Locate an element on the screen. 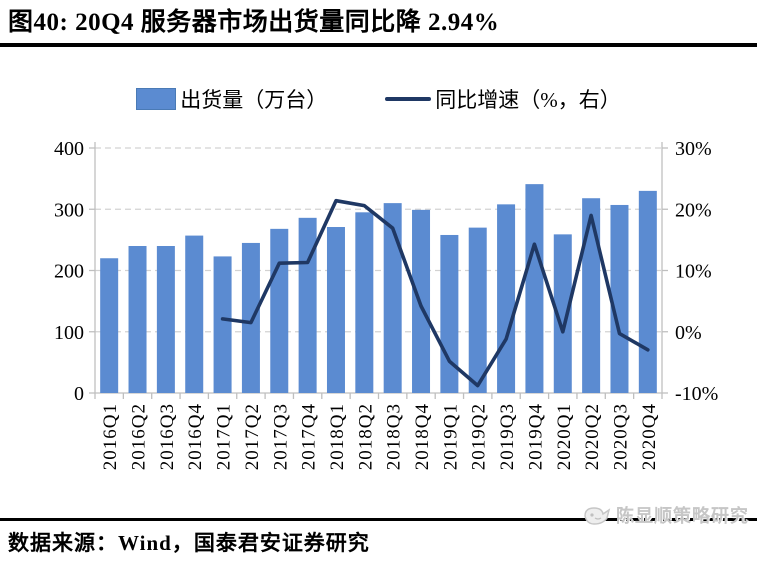 Image resolution: width=757 pixels, height=562 pixels. bar-2017Q3 is located at coordinates (279, 310).